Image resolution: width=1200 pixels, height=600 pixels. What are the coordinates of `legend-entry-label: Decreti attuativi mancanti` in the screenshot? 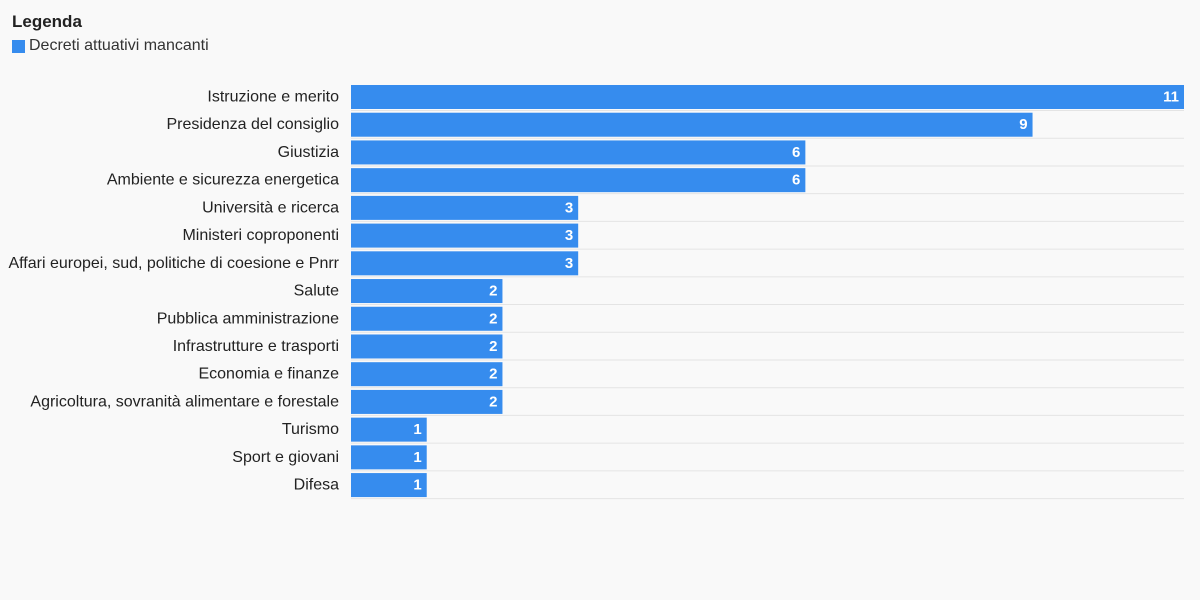 It's located at (119, 45).